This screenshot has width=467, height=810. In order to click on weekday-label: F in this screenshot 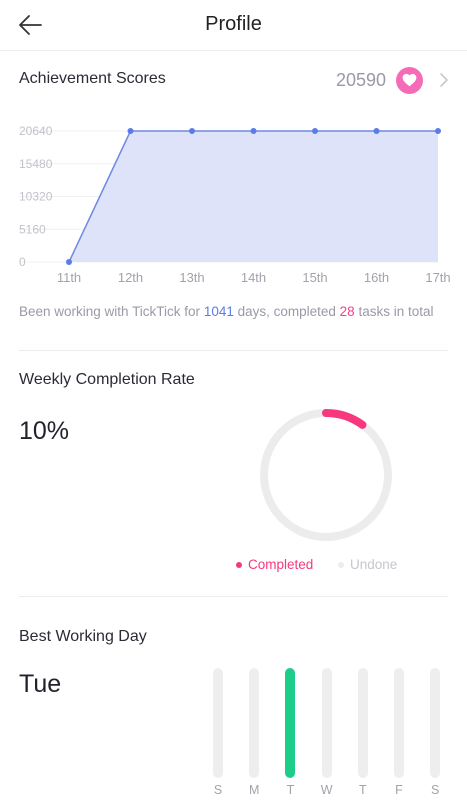, I will do `click(399, 790)`.